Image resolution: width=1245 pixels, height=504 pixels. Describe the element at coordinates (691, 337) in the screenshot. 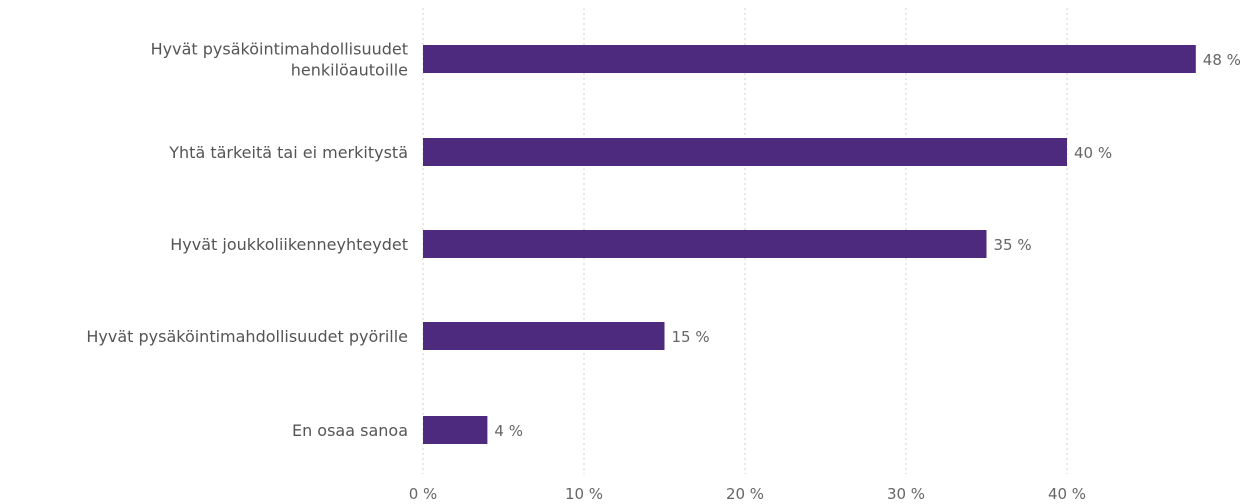

I see `value-label: 15 %` at that location.